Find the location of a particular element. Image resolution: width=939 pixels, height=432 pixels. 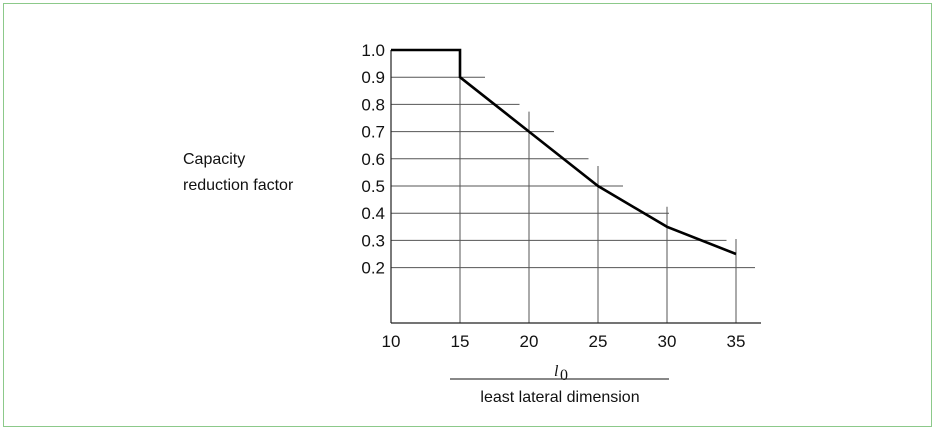

y-axis-label-line-1: Capacity is located at coordinates (214, 159).